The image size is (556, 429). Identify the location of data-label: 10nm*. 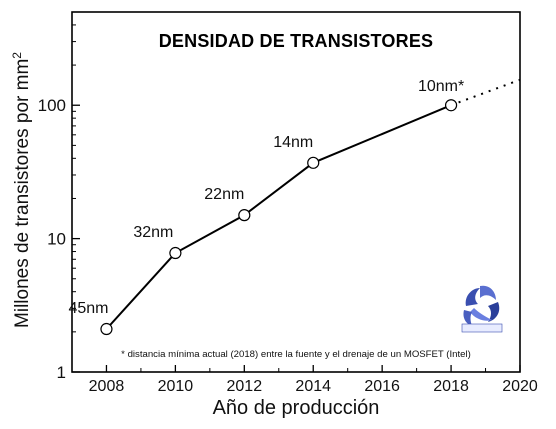
(441, 86).